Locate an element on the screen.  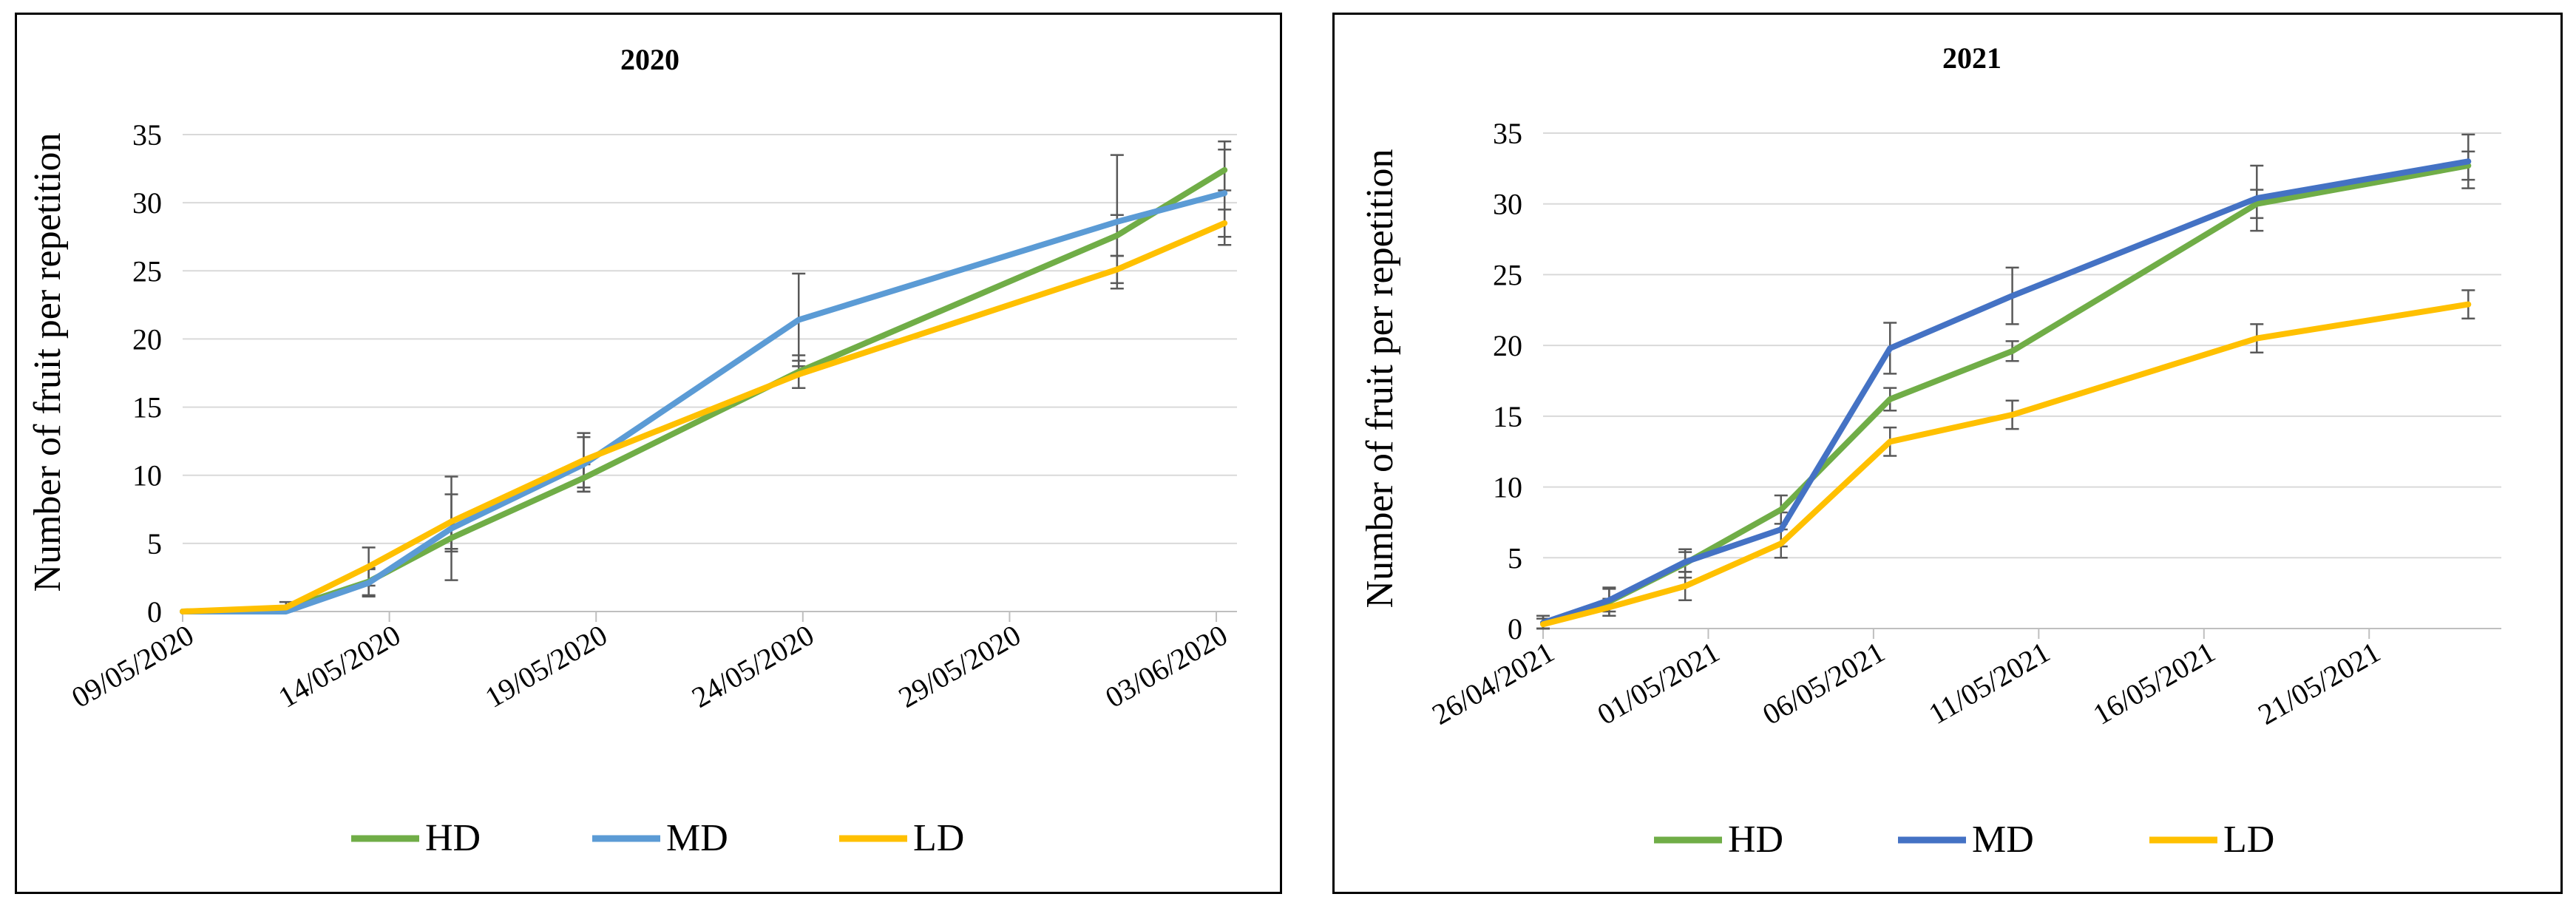
x-tick-label: 19/05/2020 is located at coordinates (545, 666).